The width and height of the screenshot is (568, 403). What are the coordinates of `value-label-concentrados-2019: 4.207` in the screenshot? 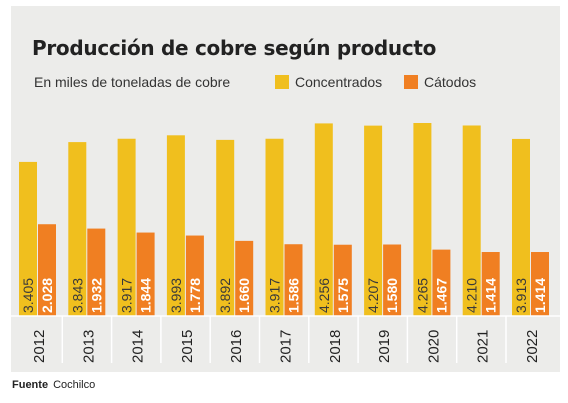 It's located at (373, 295).